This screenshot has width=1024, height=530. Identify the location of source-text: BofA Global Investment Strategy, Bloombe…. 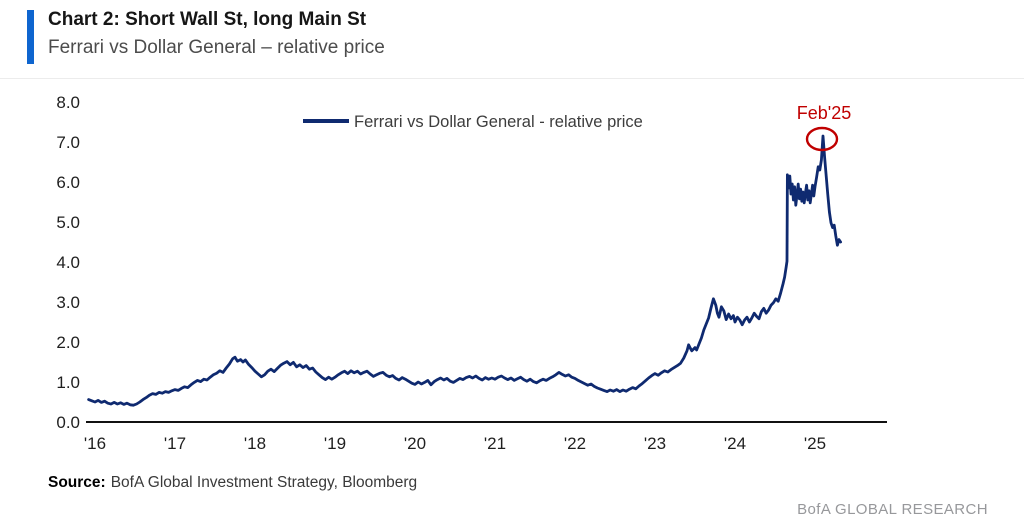
(264, 482).